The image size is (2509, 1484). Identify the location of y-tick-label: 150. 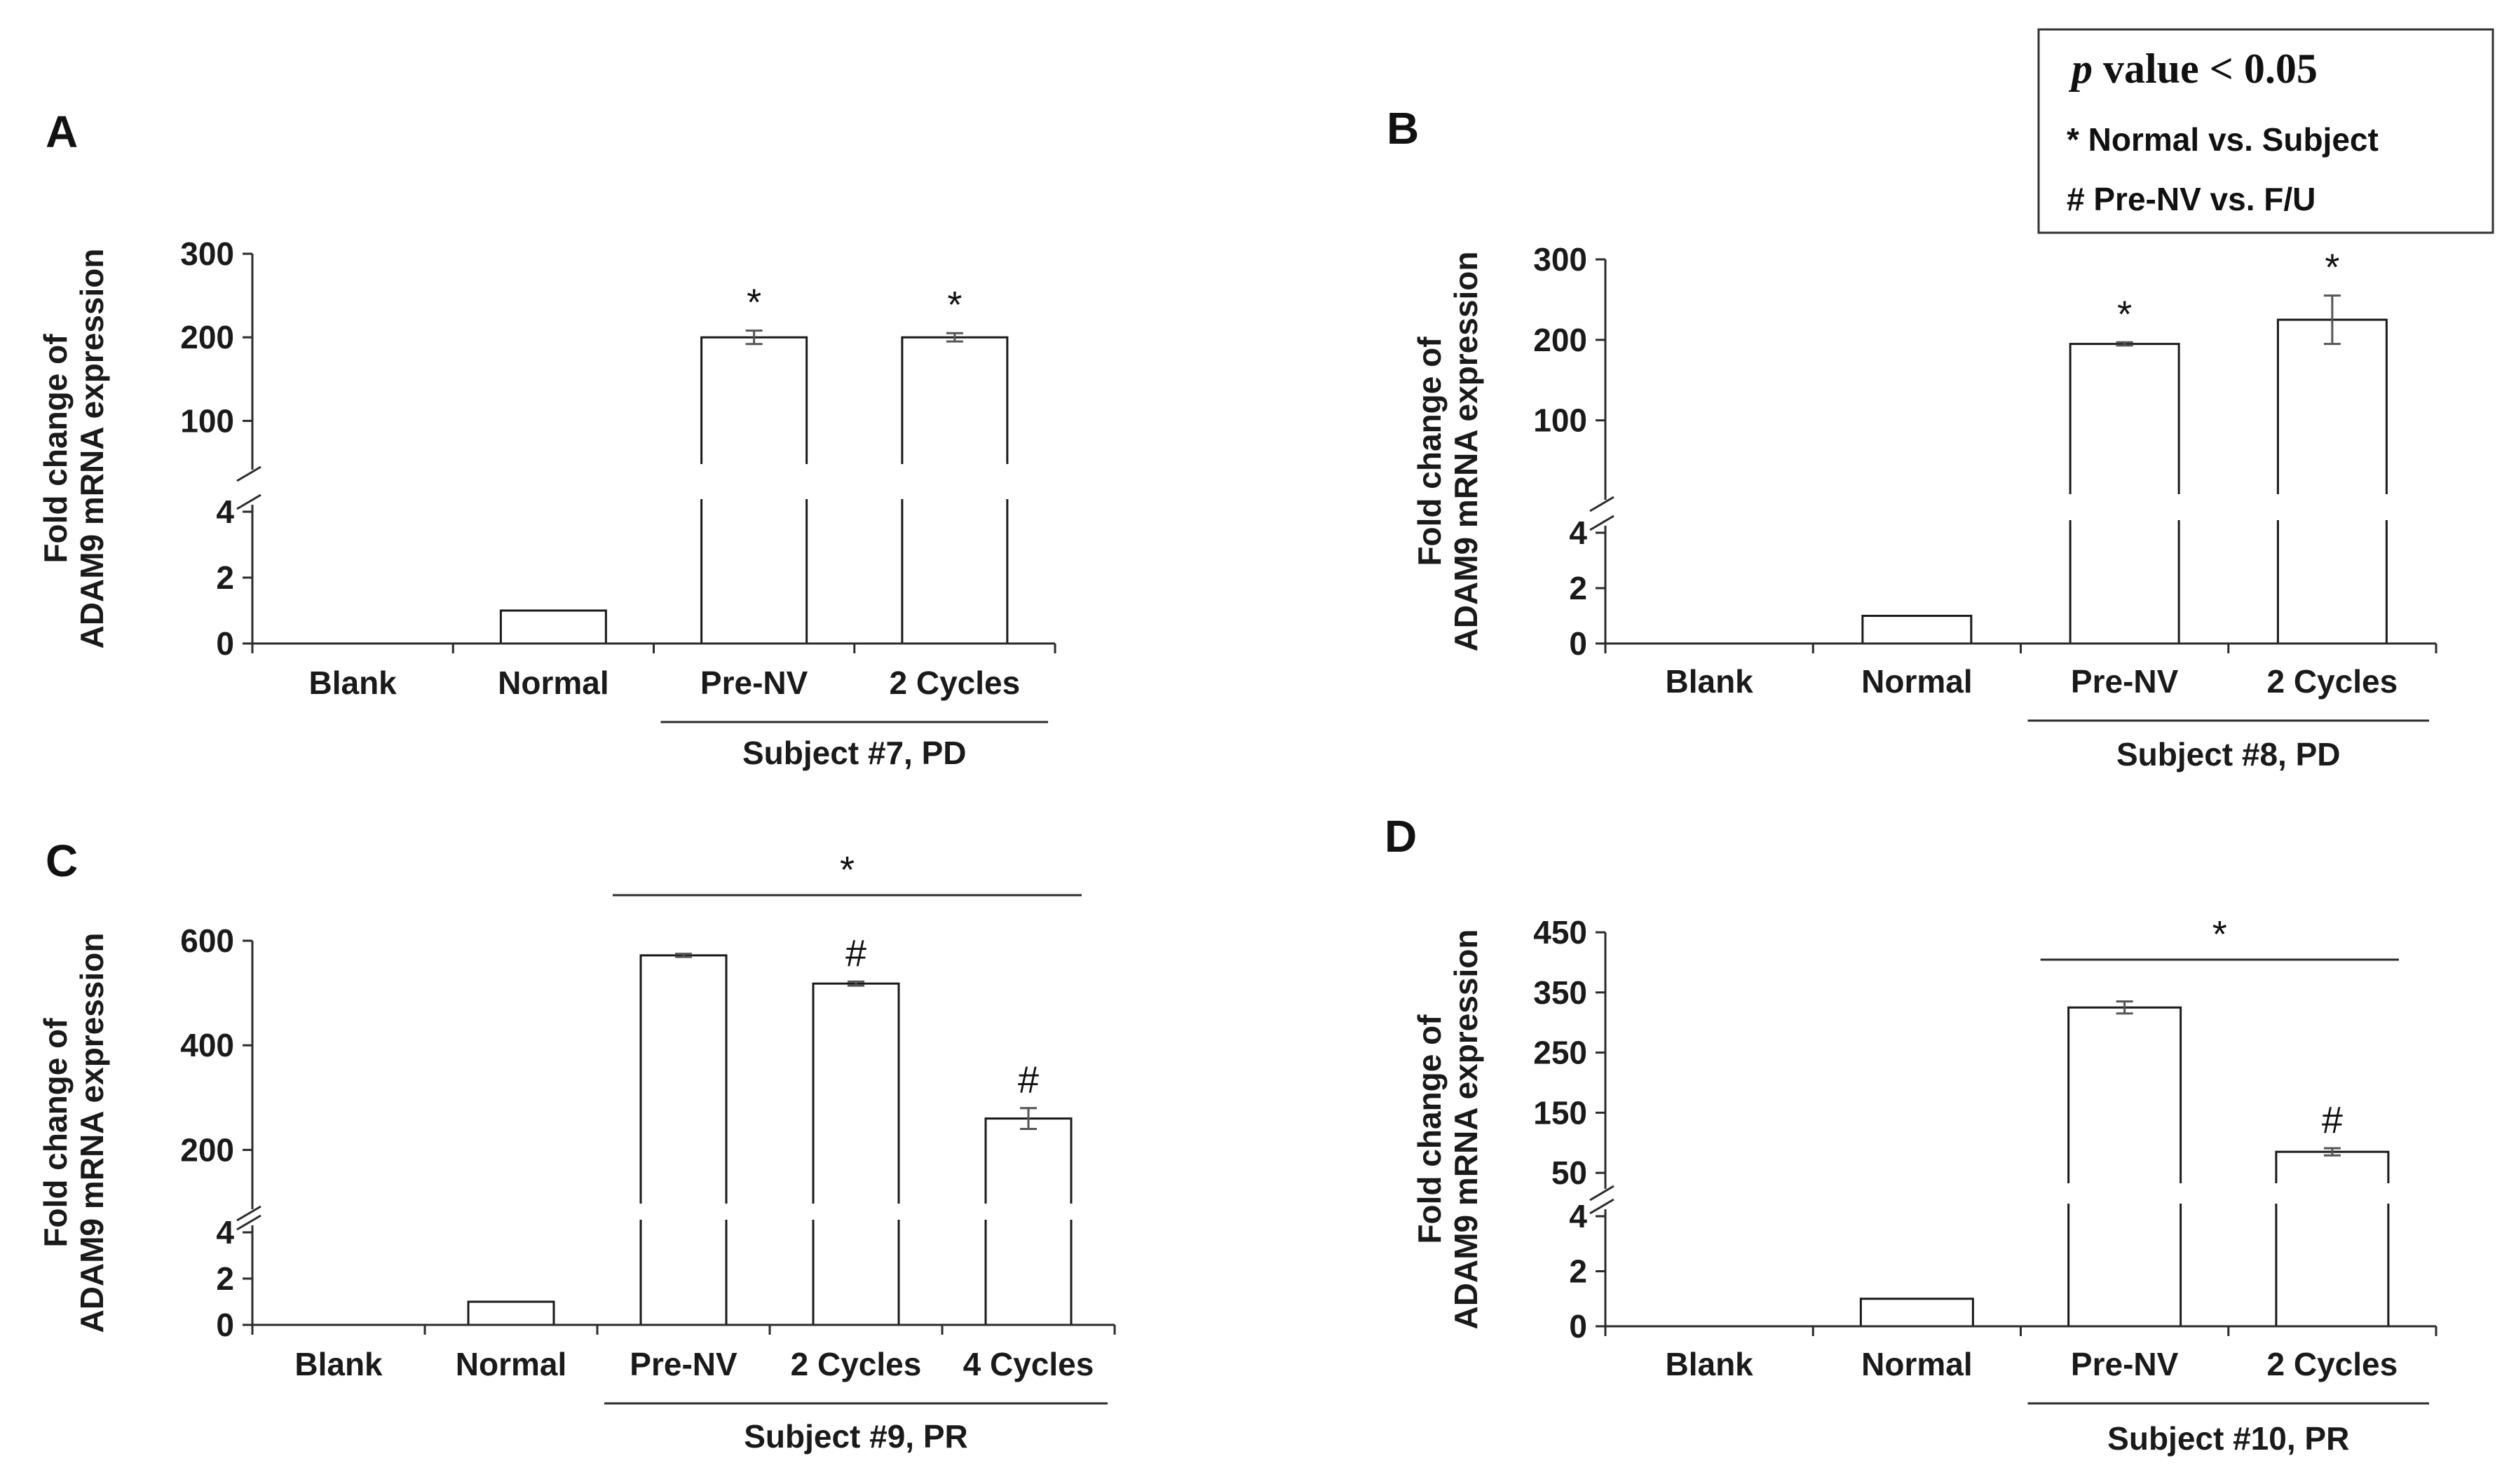
(1560, 1112).